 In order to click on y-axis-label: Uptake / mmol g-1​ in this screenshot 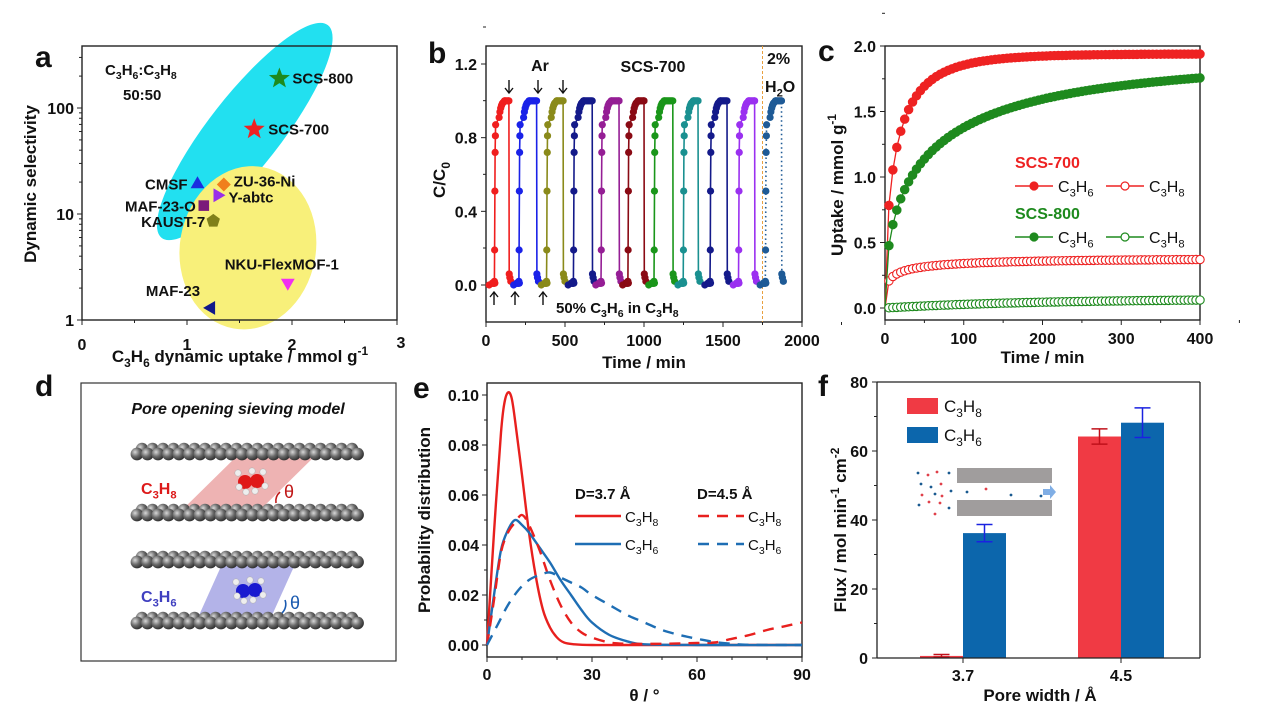, I will do `click(836, 185)`.